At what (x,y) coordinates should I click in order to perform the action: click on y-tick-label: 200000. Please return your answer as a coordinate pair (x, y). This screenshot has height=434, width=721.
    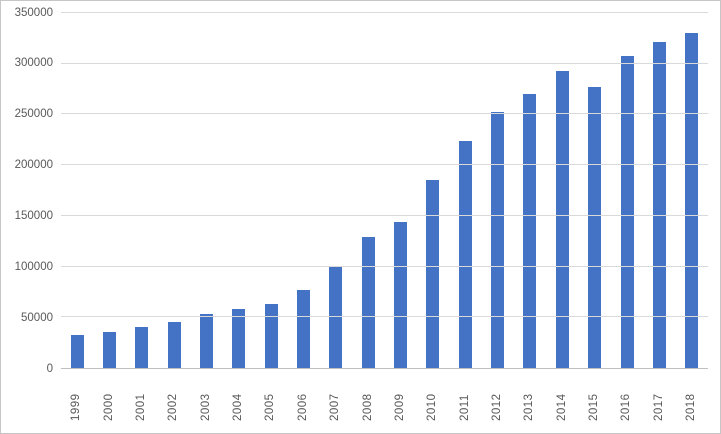
    Looking at the image, I should click on (33, 164).